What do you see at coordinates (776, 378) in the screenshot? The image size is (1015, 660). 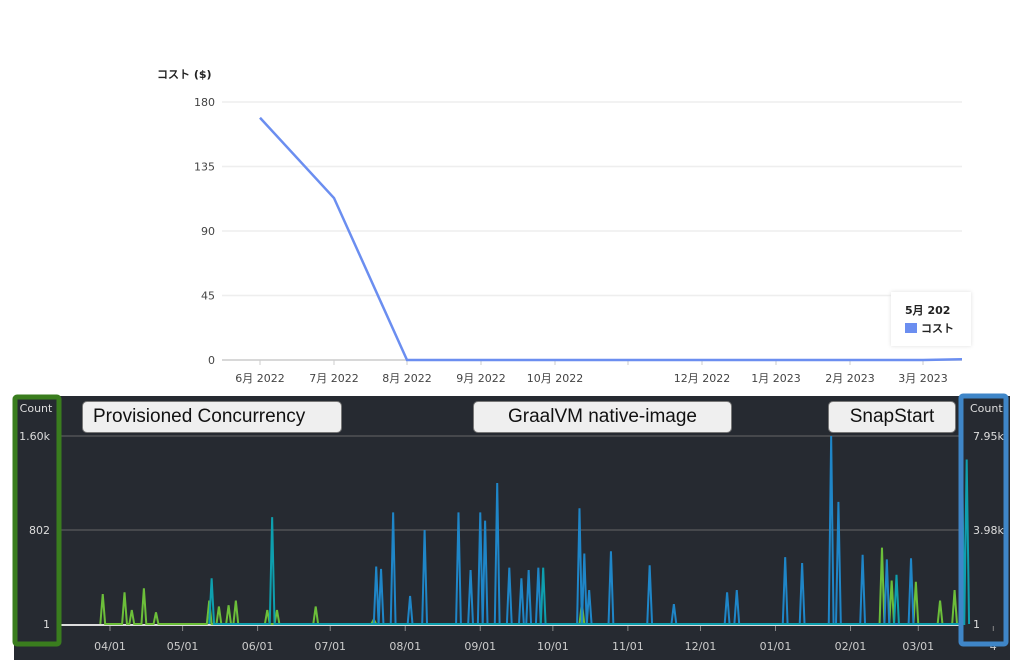 I see `x-tick-label: 1月 2023` at bounding box center [776, 378].